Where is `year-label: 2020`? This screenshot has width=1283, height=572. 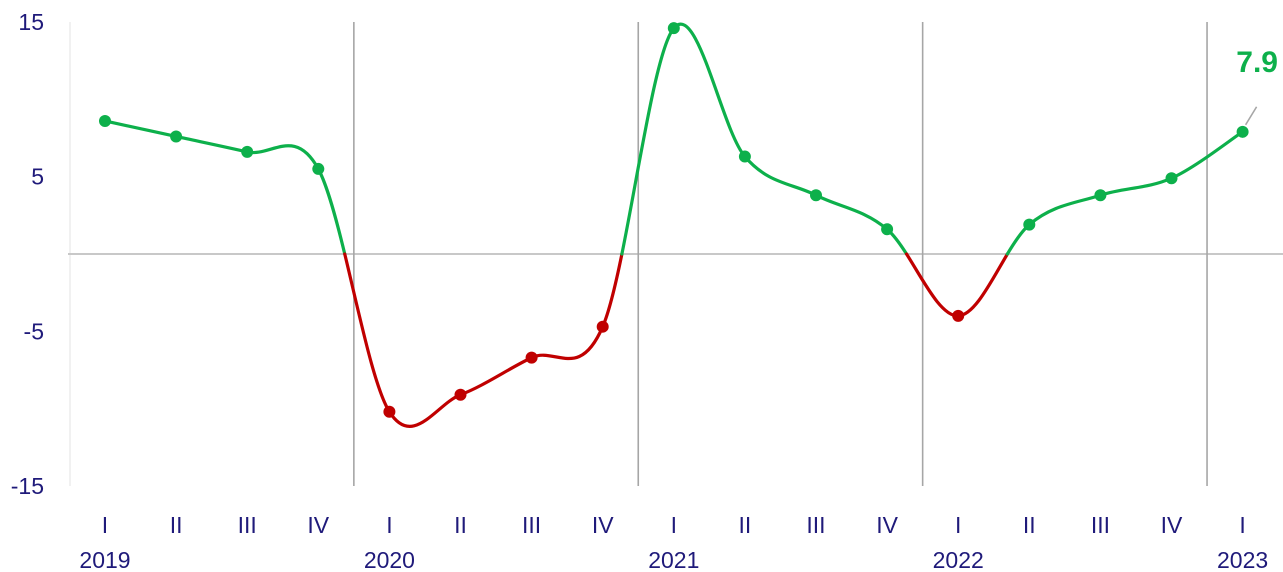
year-label: 2020 is located at coordinates (389, 559).